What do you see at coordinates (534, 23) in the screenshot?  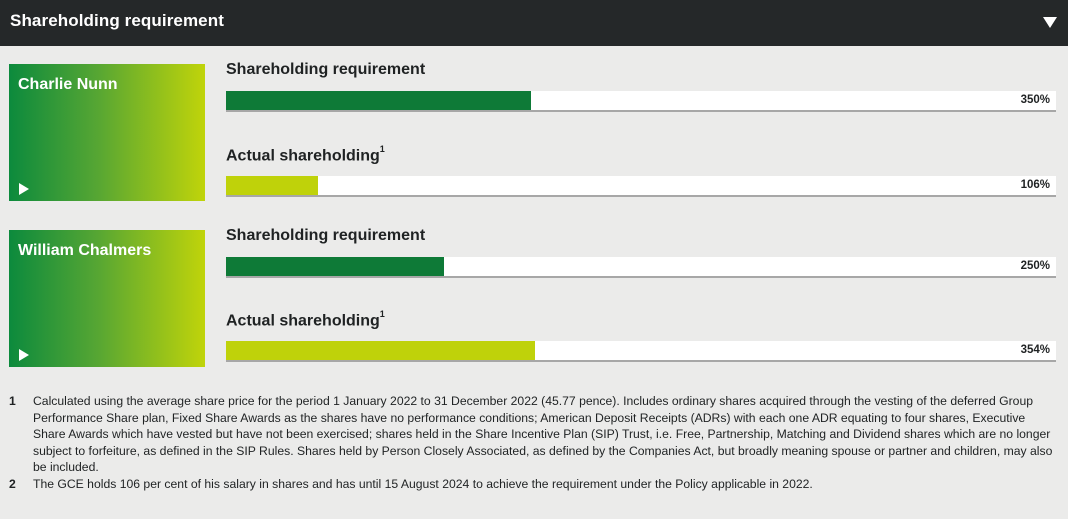 I see `section-header: Shareholding requirement` at bounding box center [534, 23].